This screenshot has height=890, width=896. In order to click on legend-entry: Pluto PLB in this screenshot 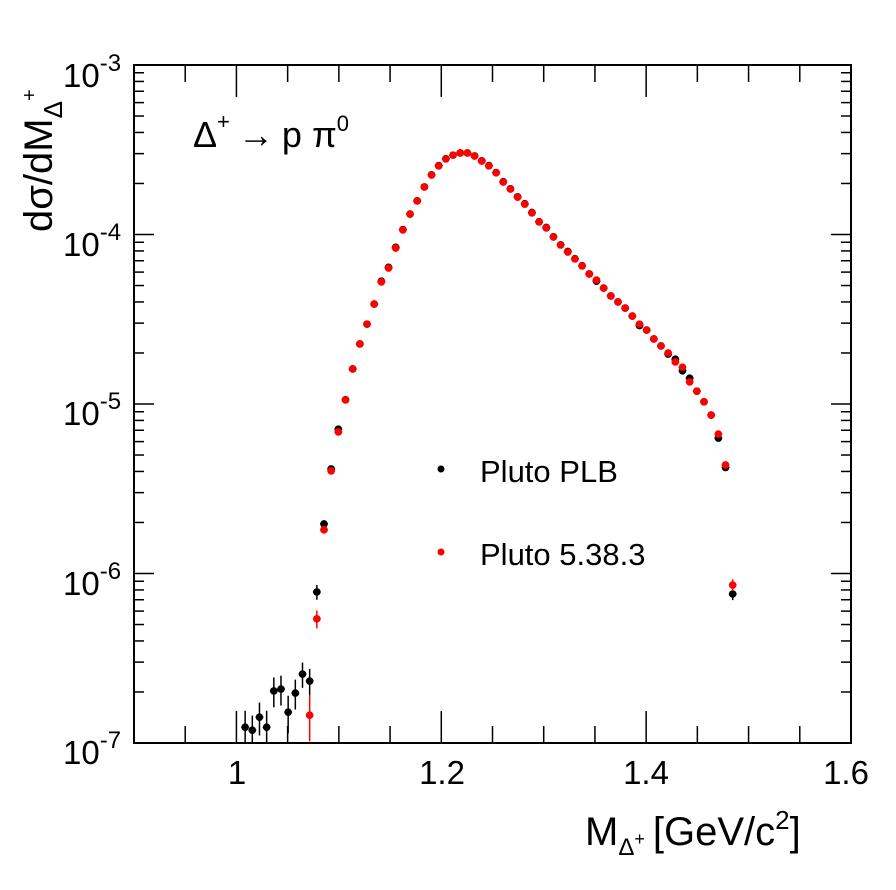, I will do `click(527, 471)`.